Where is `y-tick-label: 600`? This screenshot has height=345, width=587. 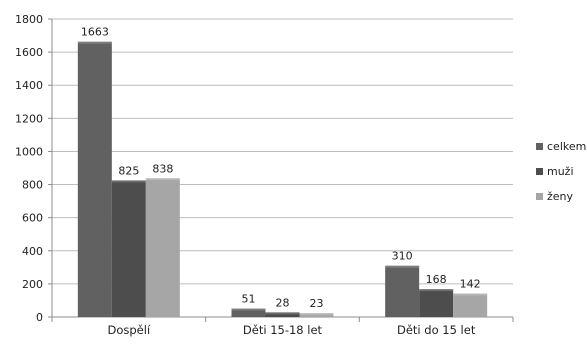
y-tick-label: 600 is located at coordinates (32, 218).